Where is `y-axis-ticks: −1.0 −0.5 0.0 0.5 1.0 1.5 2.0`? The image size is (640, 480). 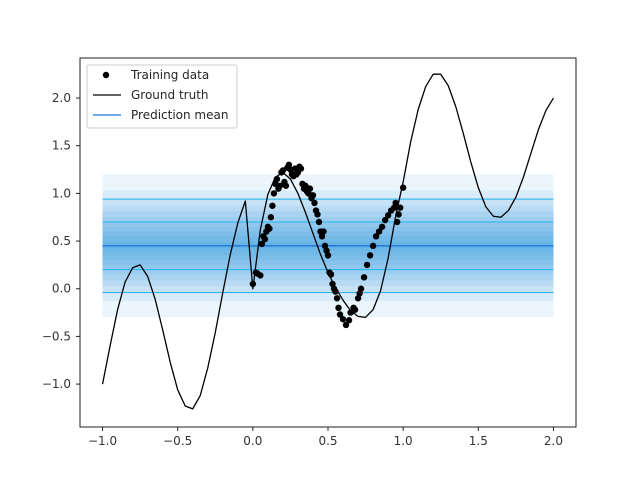 y-axis-ticks: −1.0 −0.5 0.0 0.5 1.0 1.5 2.0 is located at coordinates (61, 241).